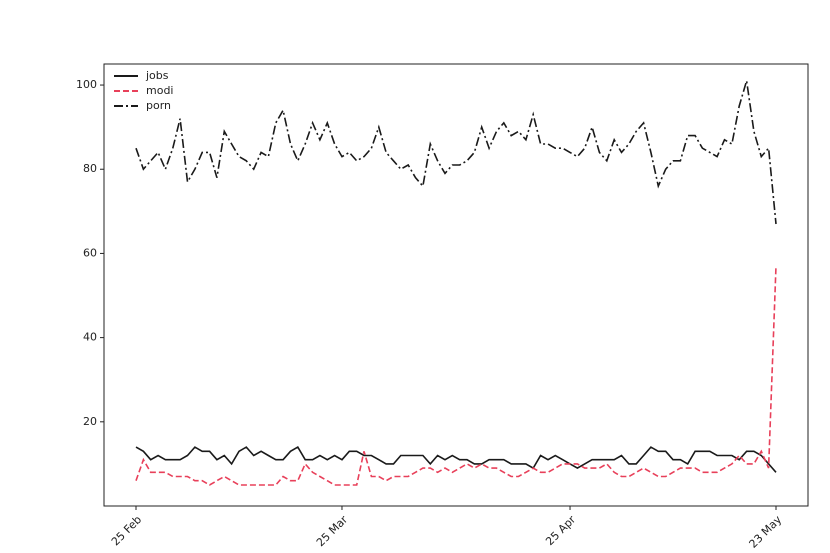  What do you see at coordinates (766, 532) in the screenshot?
I see `x-tick-label: 23 May` at bounding box center [766, 532].